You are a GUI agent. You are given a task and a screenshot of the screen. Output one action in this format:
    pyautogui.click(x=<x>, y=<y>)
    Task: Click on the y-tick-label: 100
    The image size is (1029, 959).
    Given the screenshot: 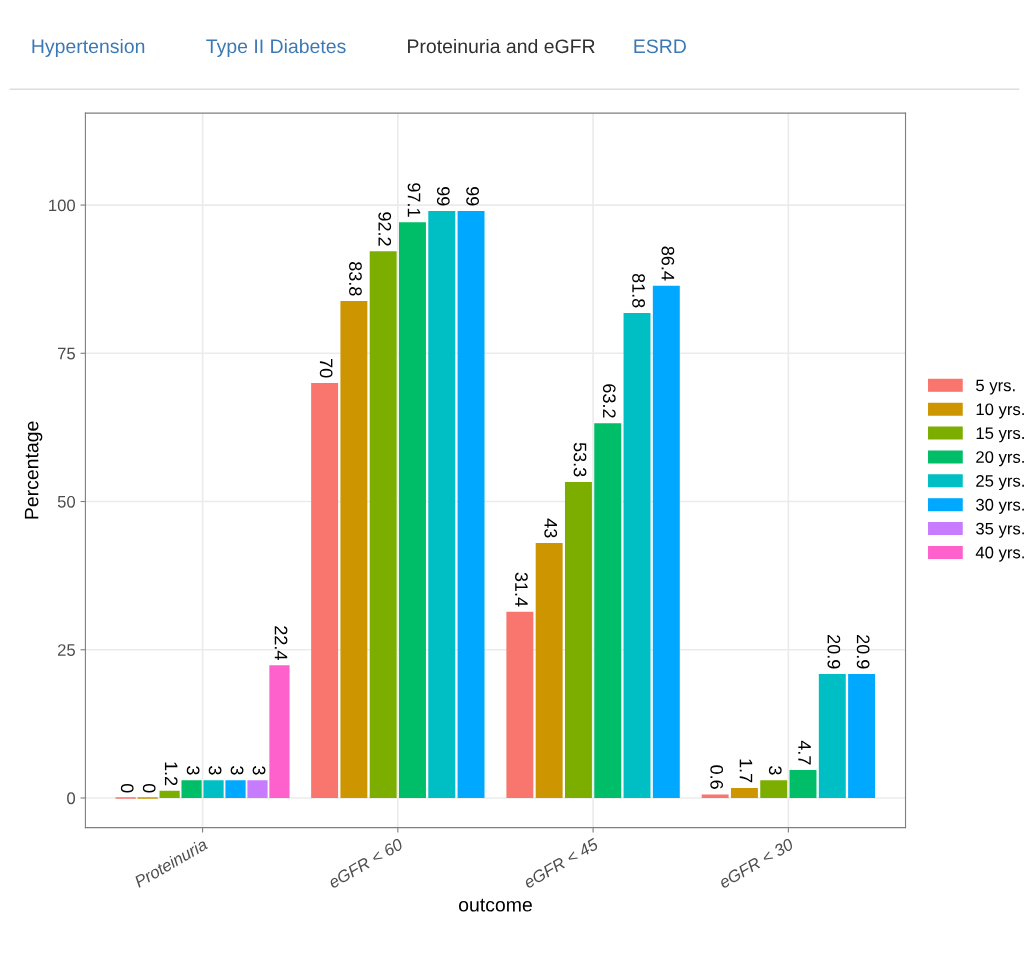 What is the action you would take?
    pyautogui.click(x=62, y=205)
    